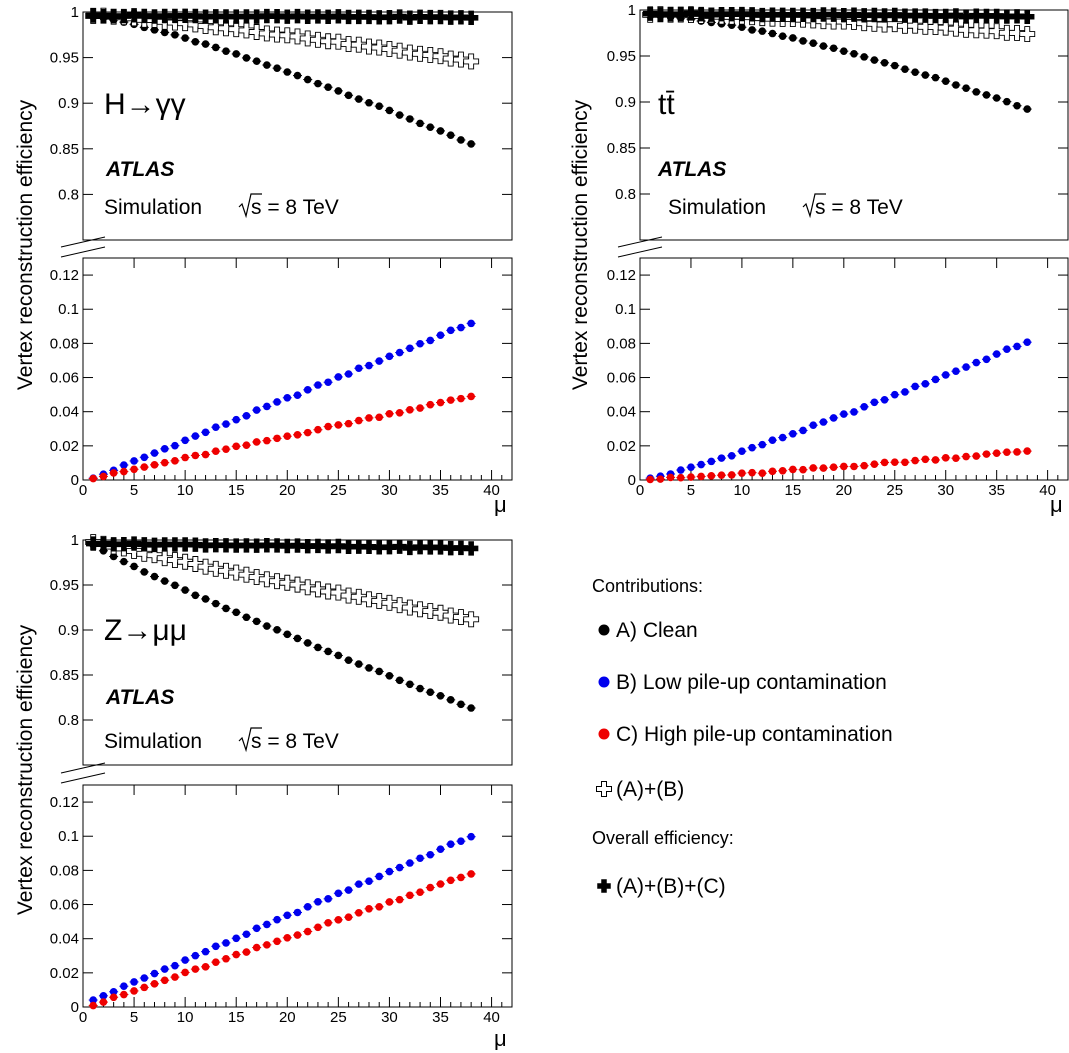  Describe the element at coordinates (671, 886) in the screenshot. I see `svg-text: (A)+(B)+(C)` at that location.